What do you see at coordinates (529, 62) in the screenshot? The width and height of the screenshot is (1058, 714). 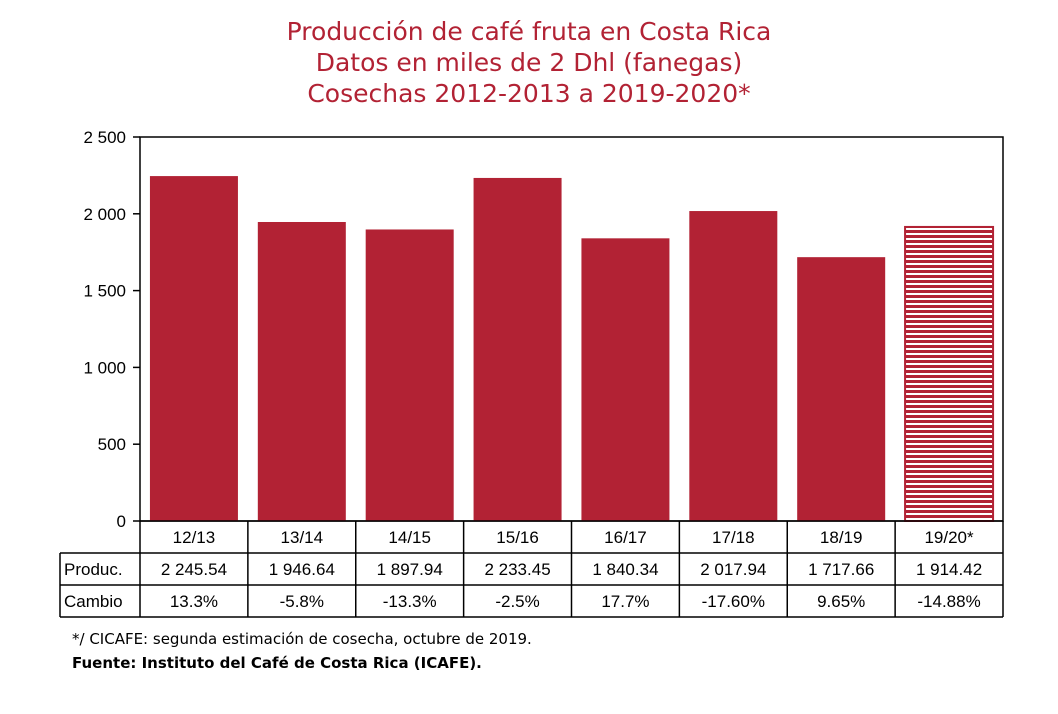 I see `chart-title-line-2: Datos en miles de 2 Dhl (fanegas)` at bounding box center [529, 62].